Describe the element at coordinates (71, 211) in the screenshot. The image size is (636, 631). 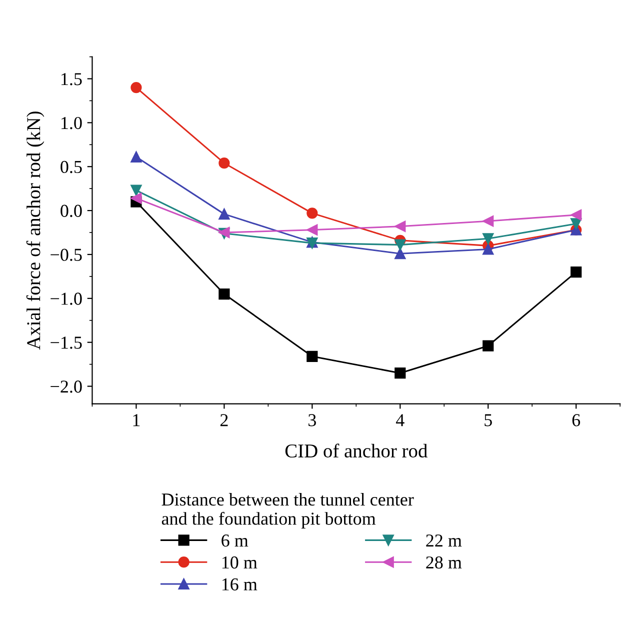
I see `y-tick-label: 0.0` at that location.